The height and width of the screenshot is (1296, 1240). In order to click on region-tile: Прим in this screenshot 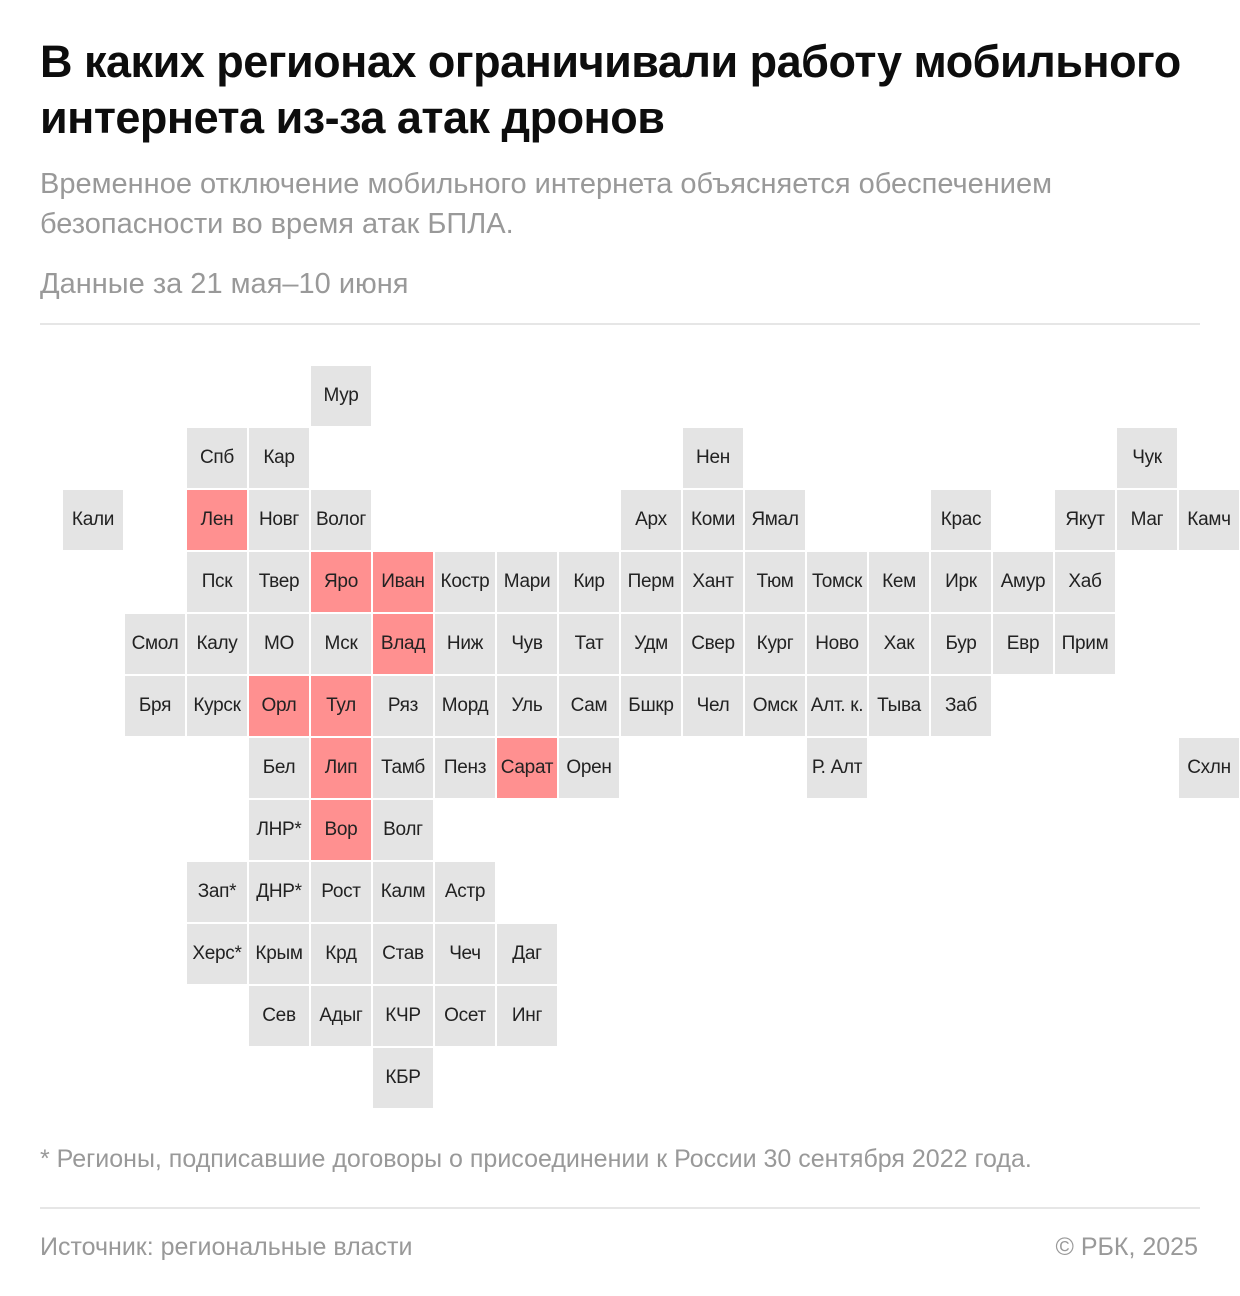, I will do `click(1085, 644)`.